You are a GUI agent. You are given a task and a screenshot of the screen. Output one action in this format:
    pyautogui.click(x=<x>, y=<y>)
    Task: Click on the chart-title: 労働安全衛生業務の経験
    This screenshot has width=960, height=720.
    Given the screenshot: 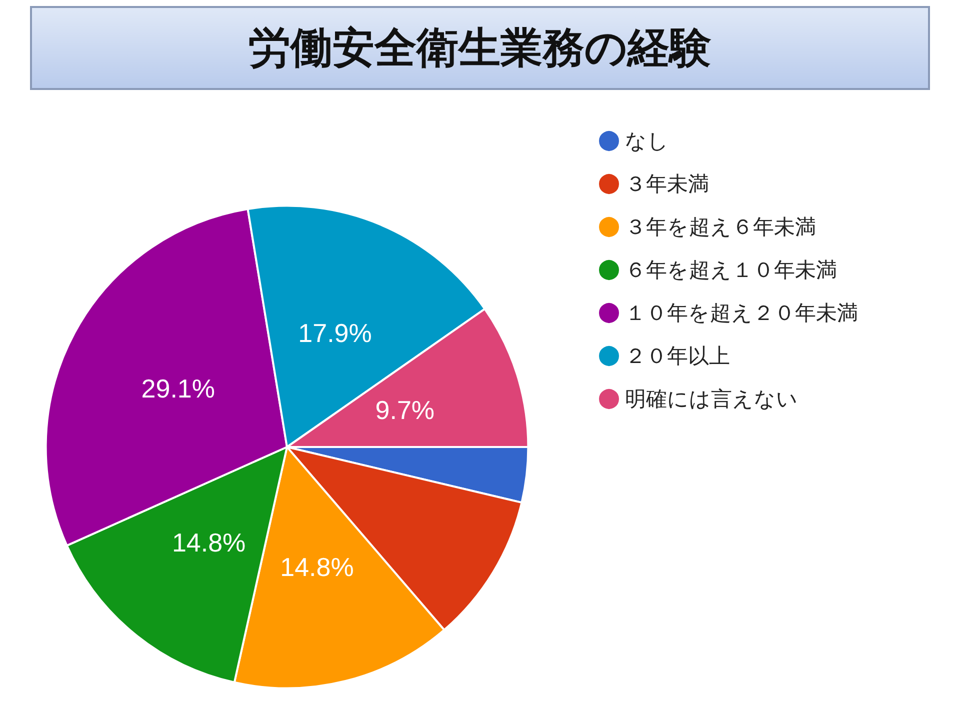 What is the action you would take?
    pyautogui.click(x=480, y=48)
    